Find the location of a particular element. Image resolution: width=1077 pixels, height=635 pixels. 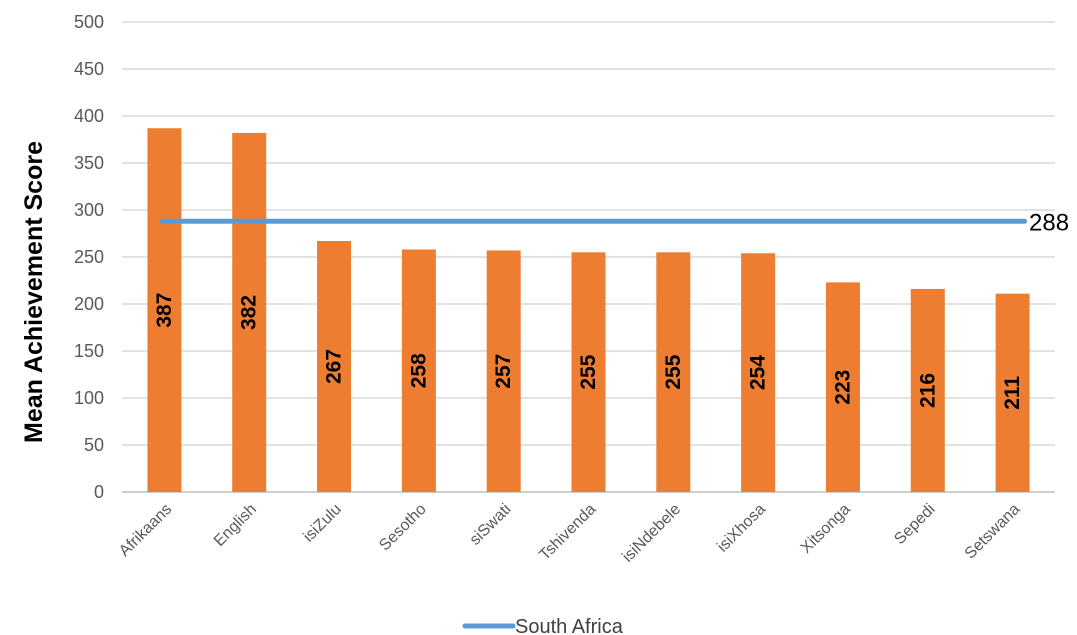

data-label: 257 is located at coordinates (503, 371).